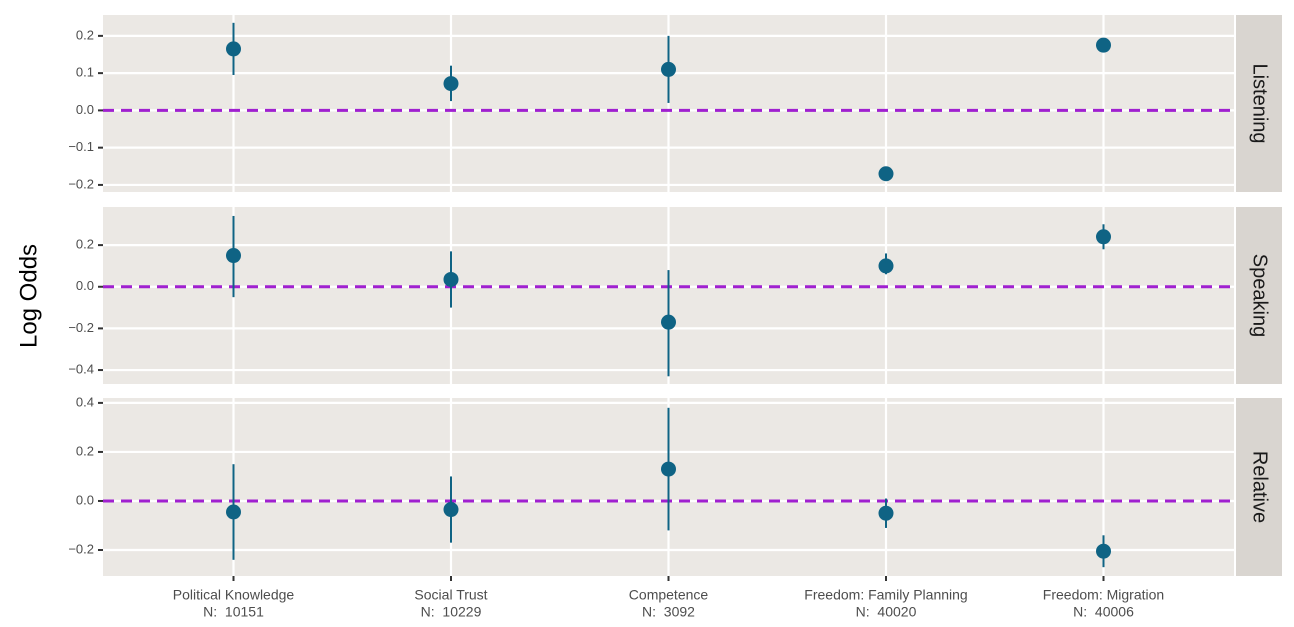 The image size is (1294, 627). I want to click on x-tick-label: Freedom: Migration, so click(1103, 595).